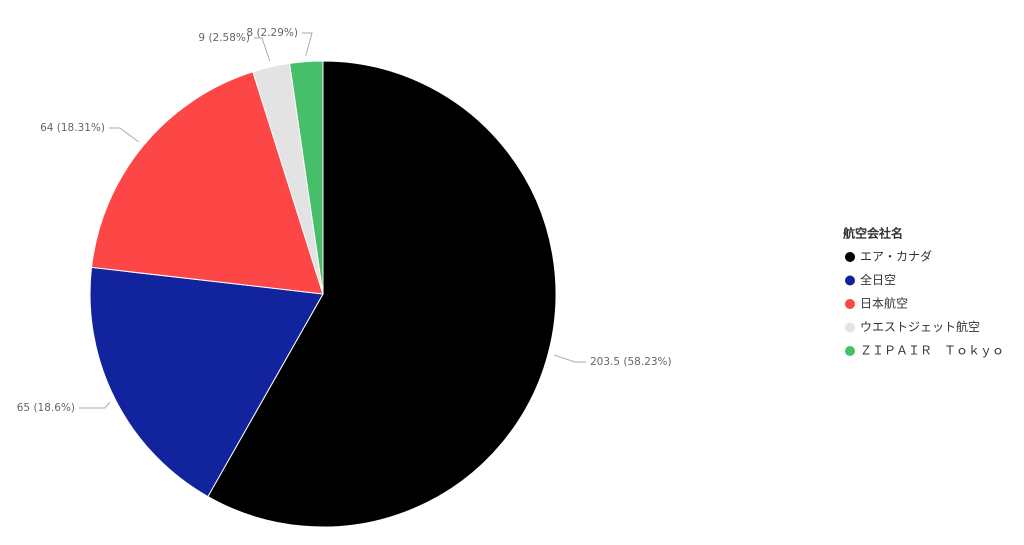  I want to click on legend-title: 航空会社名, so click(873, 233).